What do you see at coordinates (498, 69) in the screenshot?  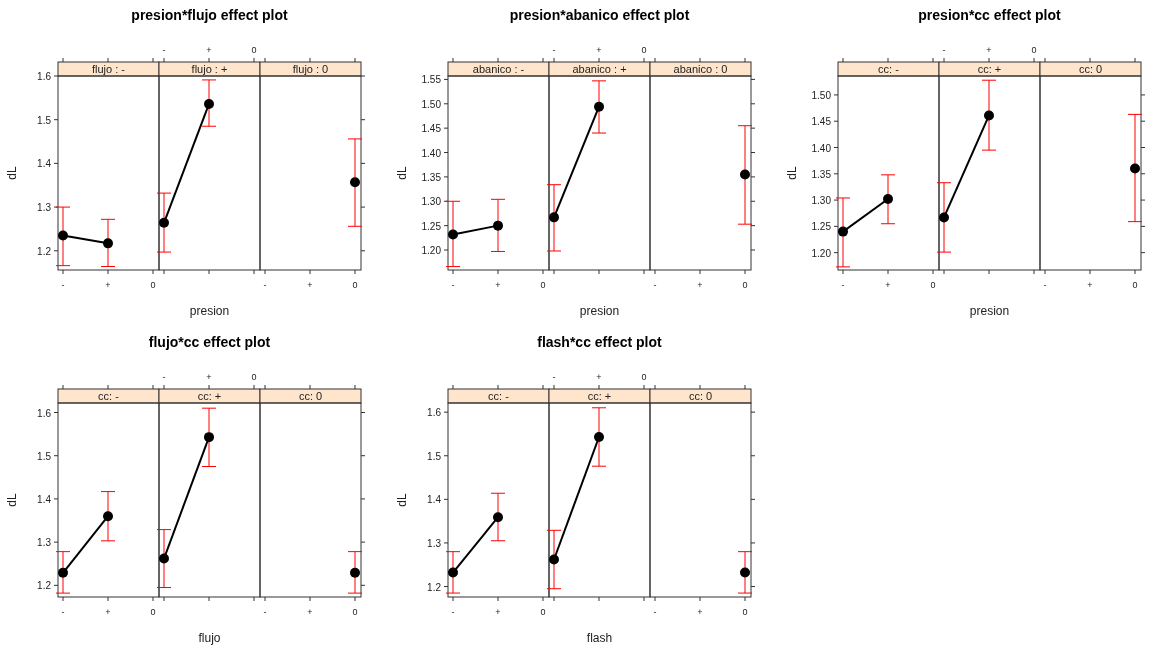 I see `chart-subtitle: abanico : -` at bounding box center [498, 69].